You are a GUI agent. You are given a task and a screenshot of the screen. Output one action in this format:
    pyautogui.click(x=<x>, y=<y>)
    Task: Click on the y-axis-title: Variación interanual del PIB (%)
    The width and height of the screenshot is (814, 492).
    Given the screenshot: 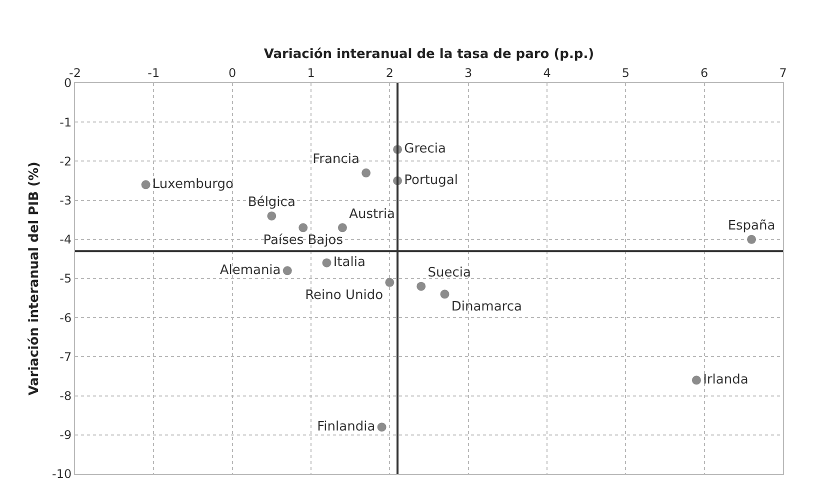 What is the action you would take?
    pyautogui.click(x=34, y=279)
    